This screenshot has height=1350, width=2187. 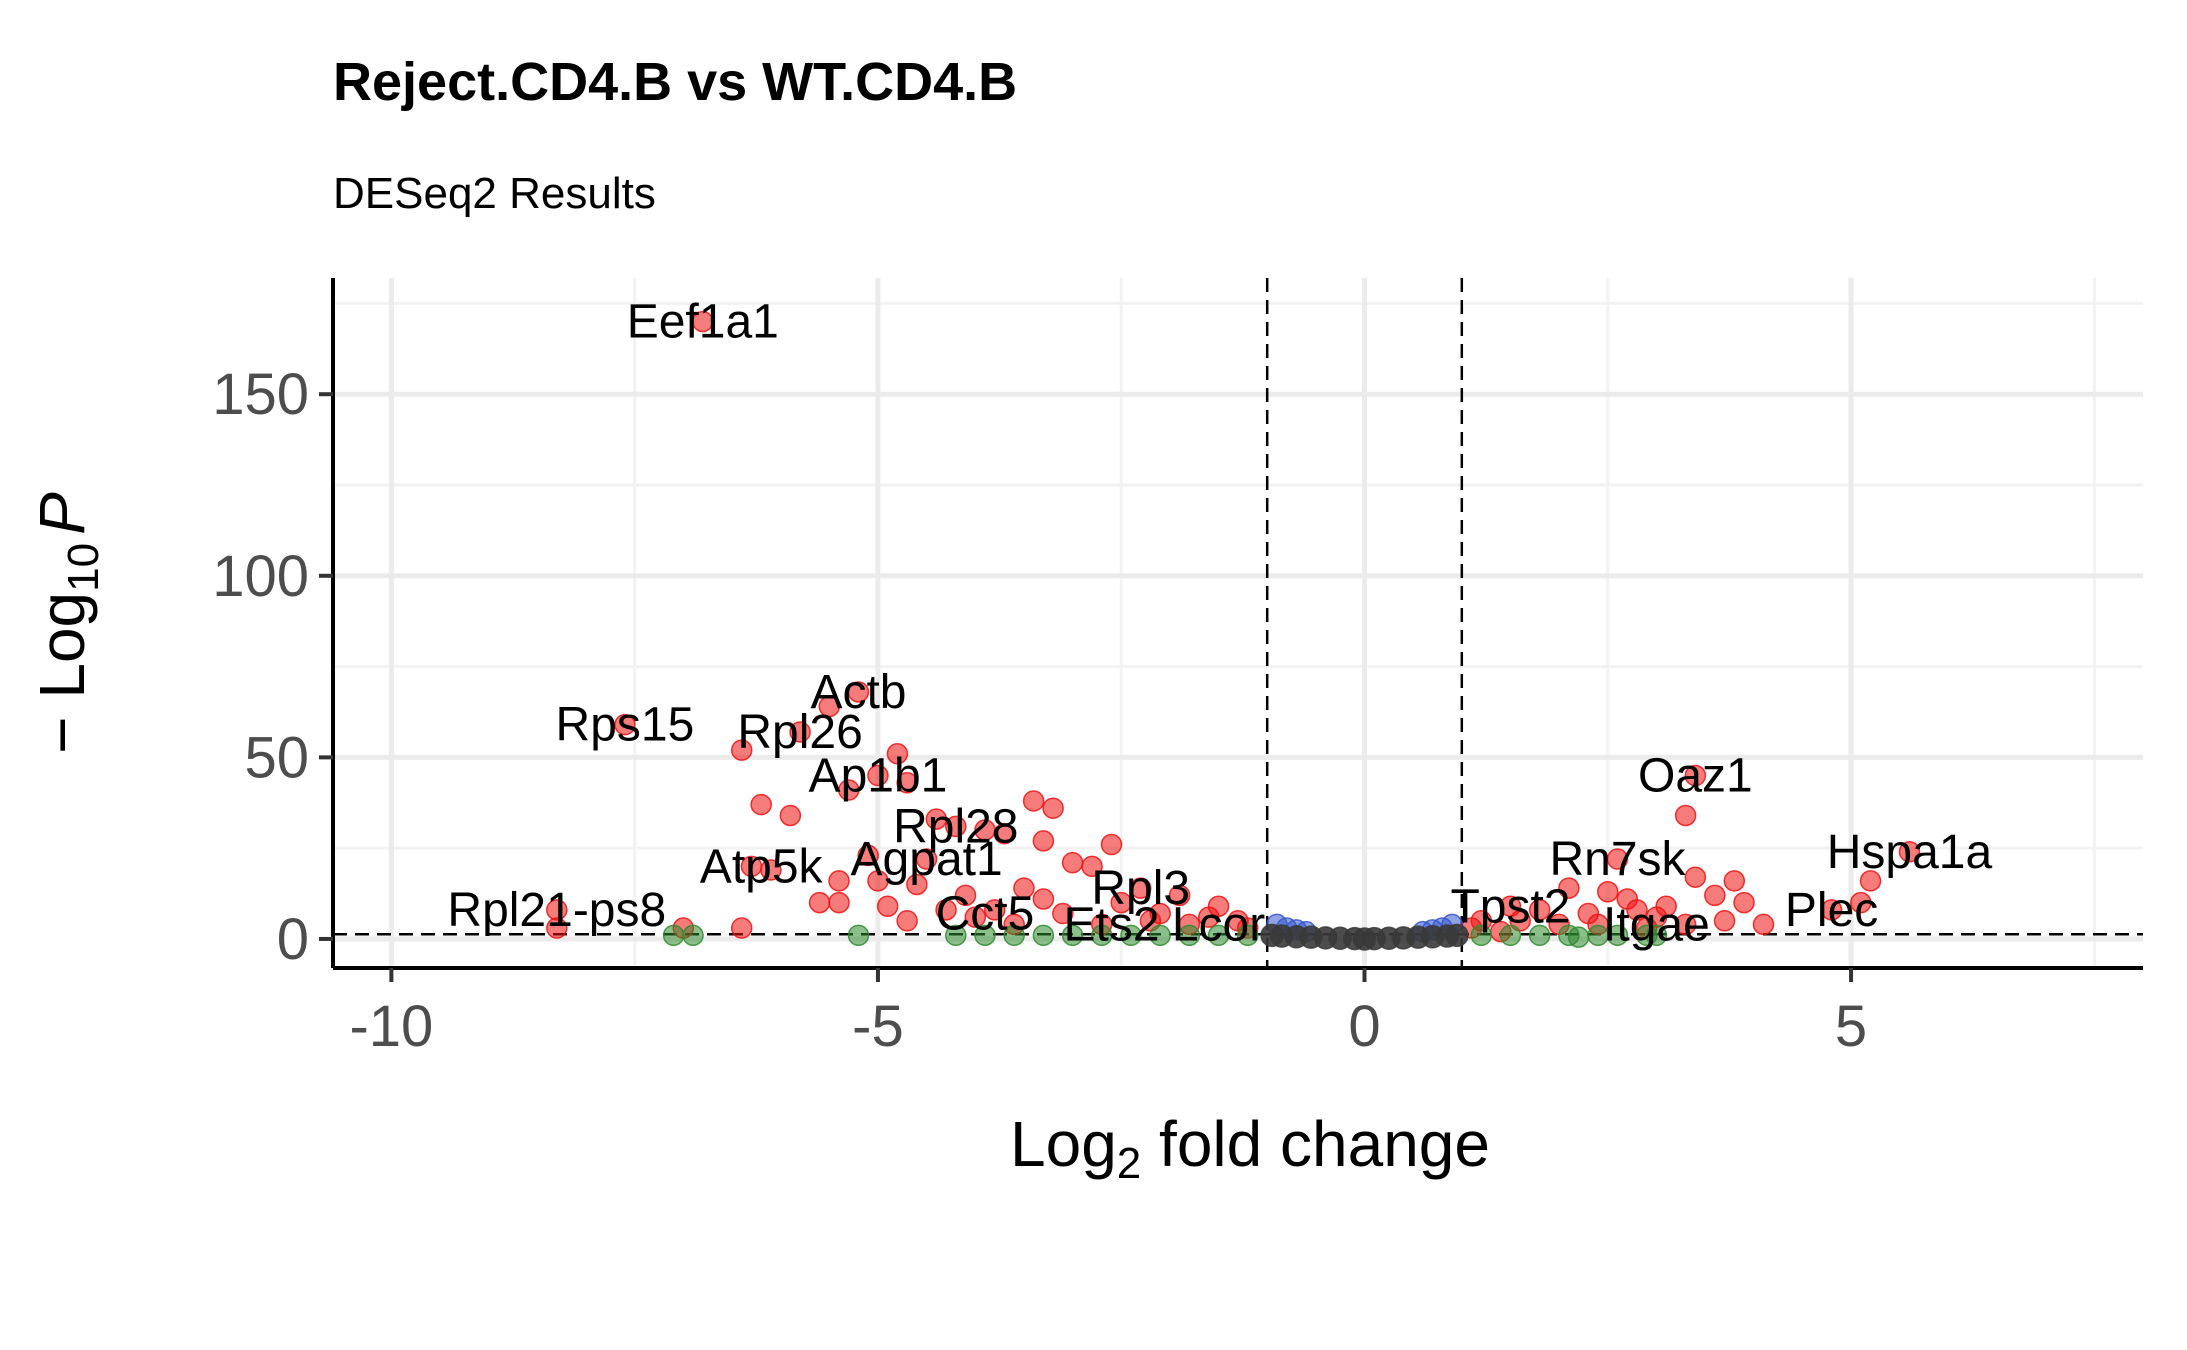 What do you see at coordinates (878, 1026) in the screenshot?
I see `x-tick-label: -5` at bounding box center [878, 1026].